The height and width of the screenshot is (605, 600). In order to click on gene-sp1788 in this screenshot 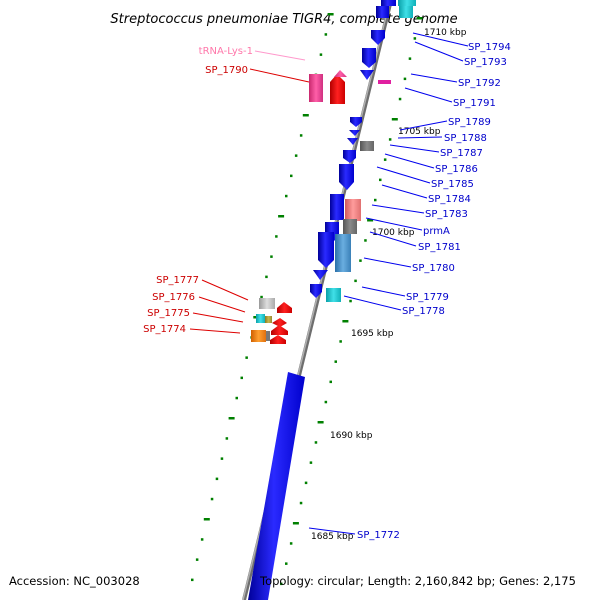, I will do `click(353, 137)`.